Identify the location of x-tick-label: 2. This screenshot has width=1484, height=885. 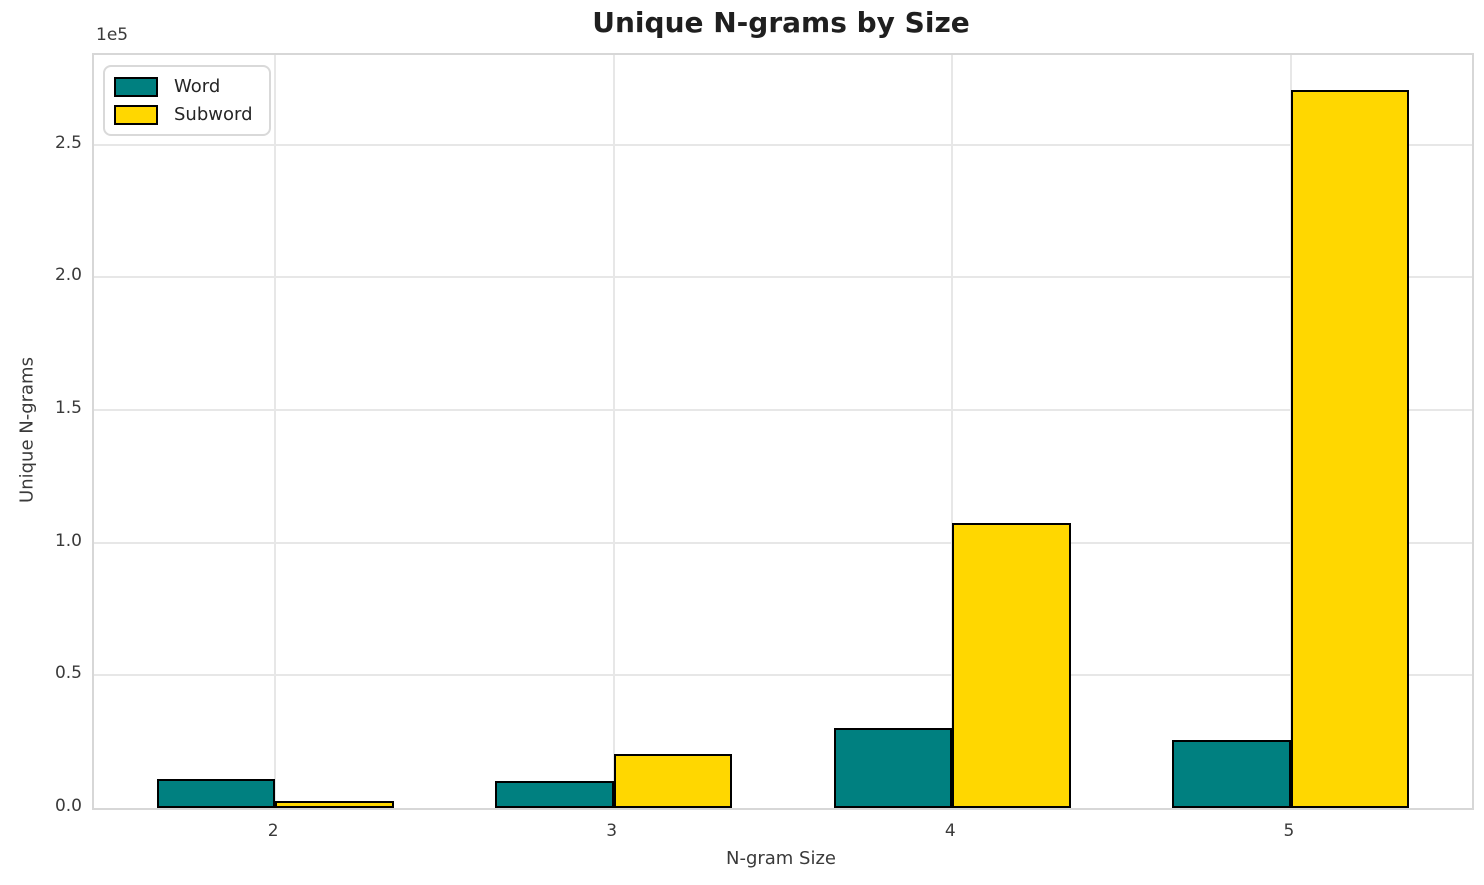
(273, 831).